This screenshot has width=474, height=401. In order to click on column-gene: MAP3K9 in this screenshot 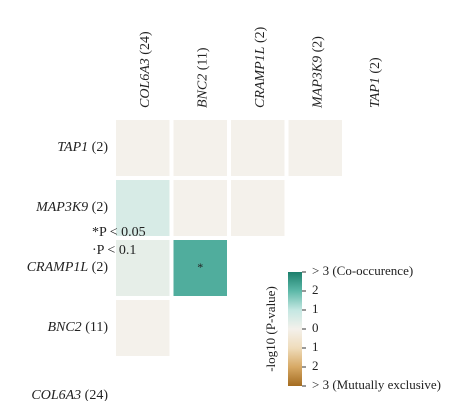, I will do `click(317, 82)`.